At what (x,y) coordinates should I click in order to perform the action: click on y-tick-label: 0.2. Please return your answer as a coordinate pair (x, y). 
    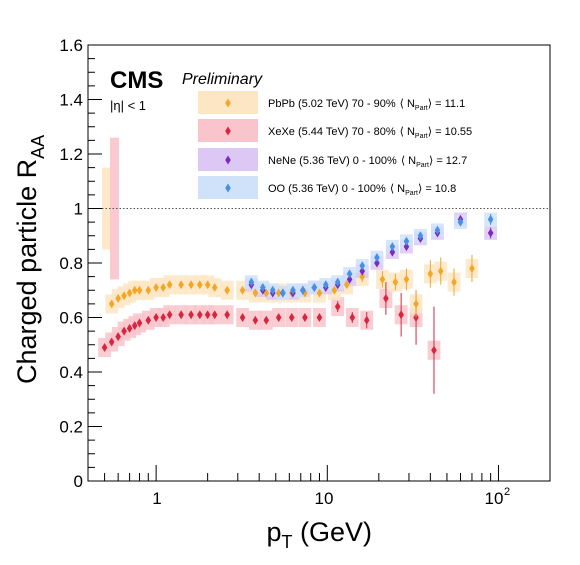
    Looking at the image, I should click on (71, 427).